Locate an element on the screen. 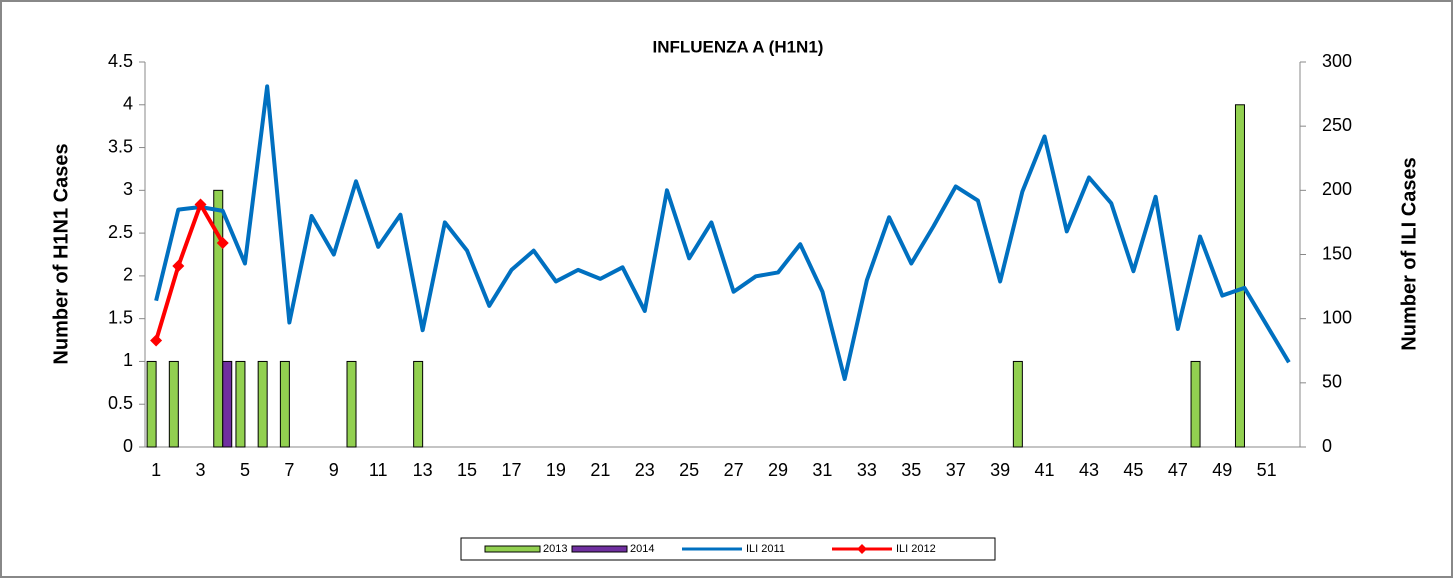 This screenshot has height=583, width=1453. y-tick-label: 0.5 is located at coordinates (120, 403).